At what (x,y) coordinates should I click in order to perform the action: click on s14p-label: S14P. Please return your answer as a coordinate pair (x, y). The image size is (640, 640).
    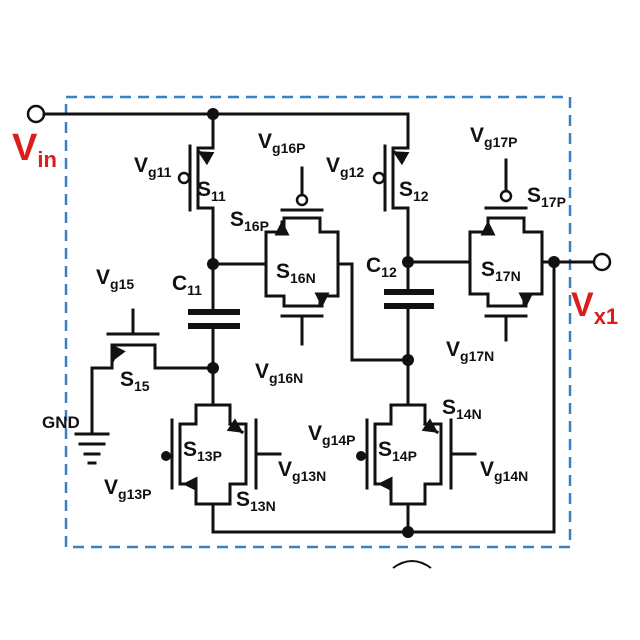
    Looking at the image, I should click on (397, 451).